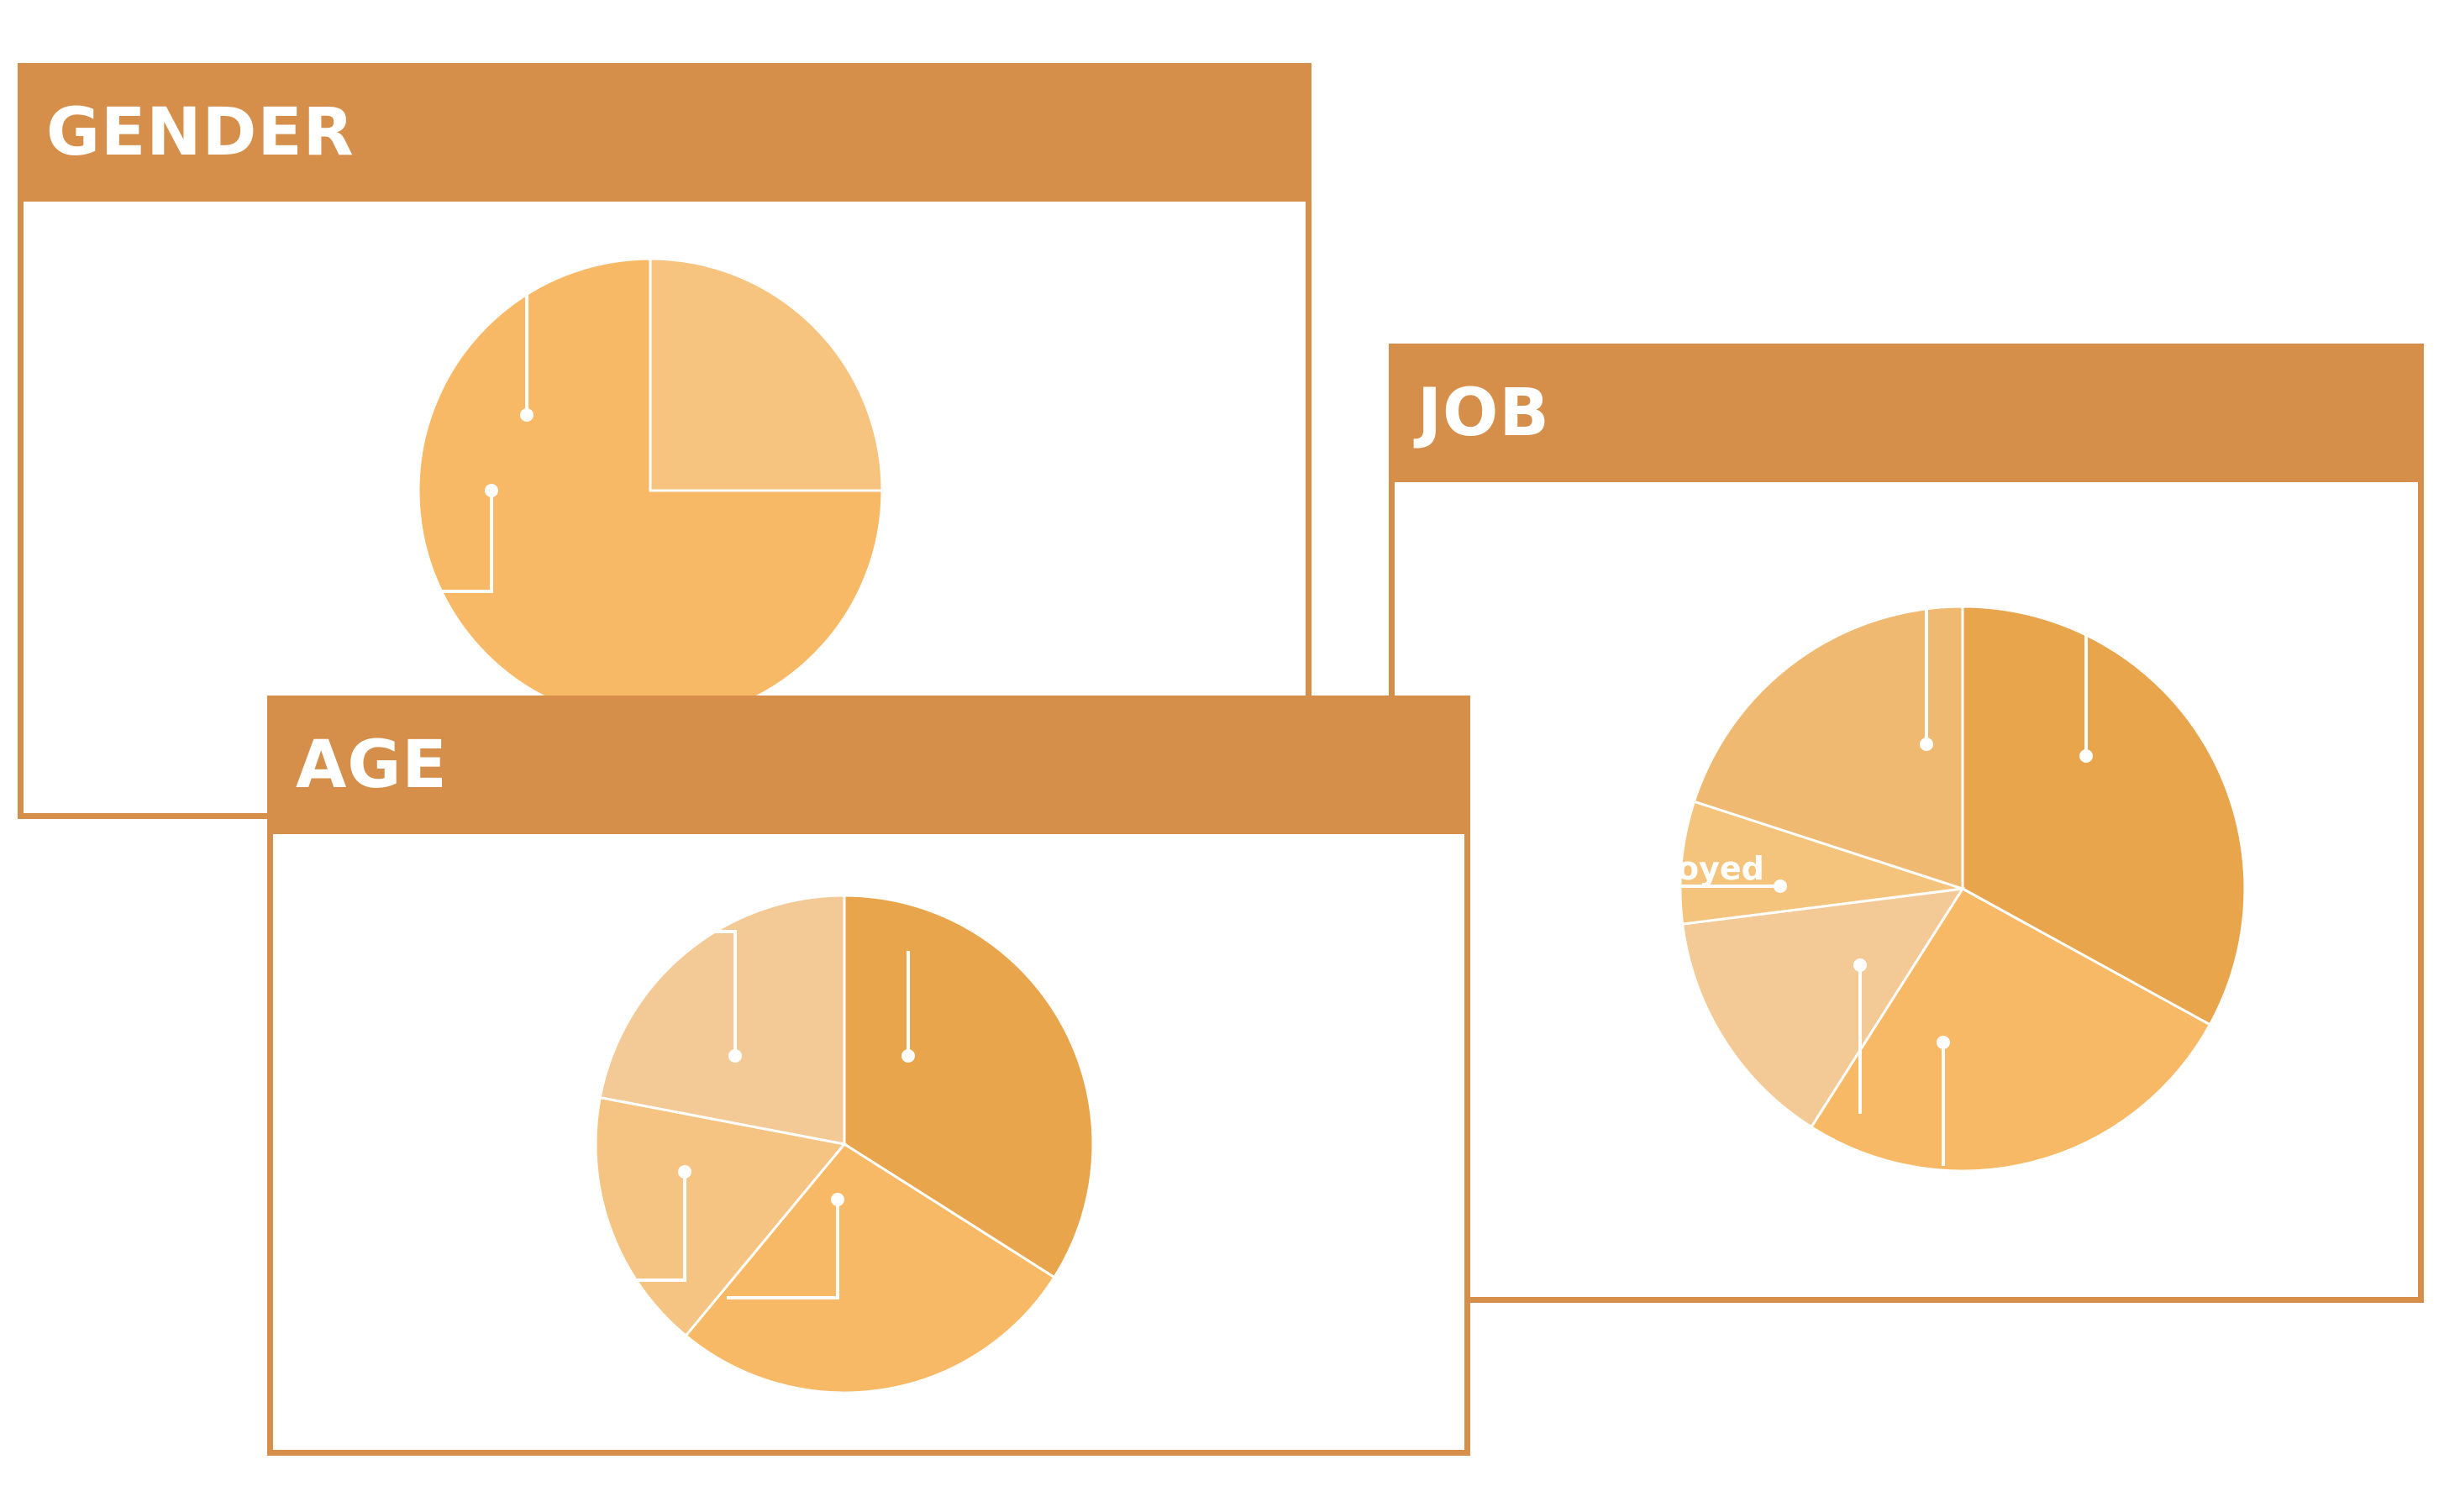 The image size is (2444, 1512). I want to click on age-pie-chart, so click(845, 1144).